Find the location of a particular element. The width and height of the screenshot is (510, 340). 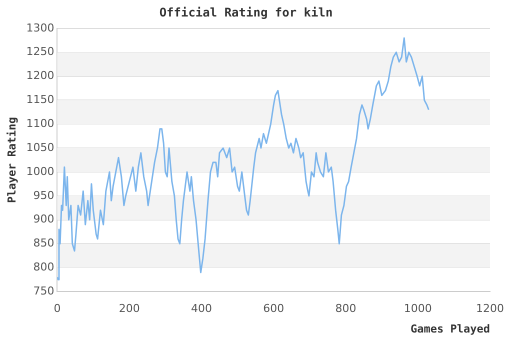

y-tick-label: 900 is located at coordinates (43, 219).